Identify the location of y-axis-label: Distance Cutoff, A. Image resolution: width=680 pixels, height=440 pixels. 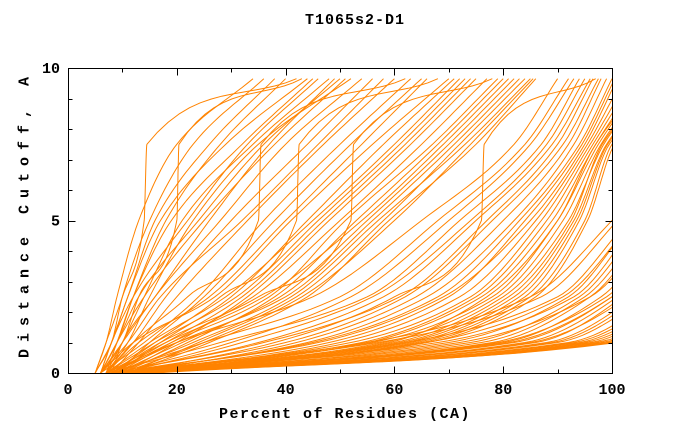
(25, 214).